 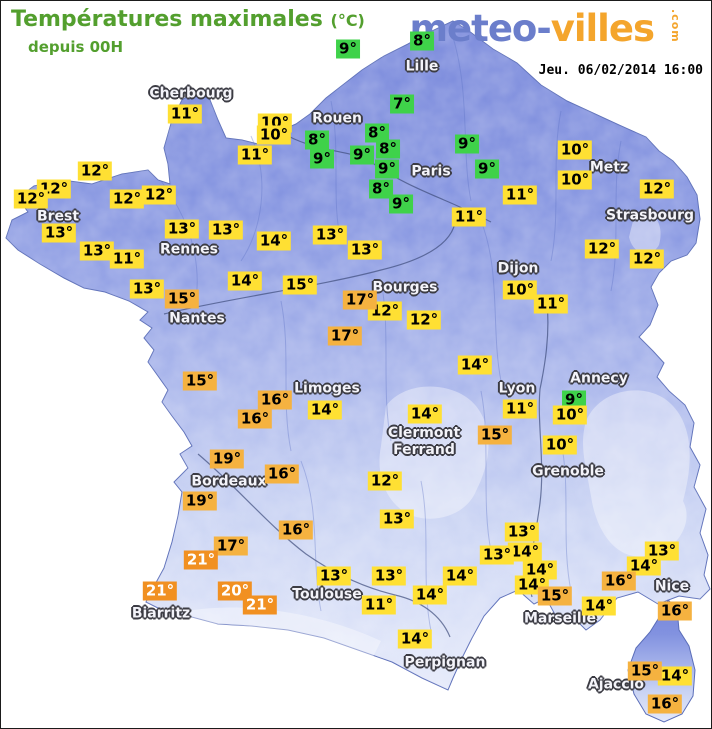 What do you see at coordinates (599, 378) in the screenshot?
I see `city-label: Annecy` at bounding box center [599, 378].